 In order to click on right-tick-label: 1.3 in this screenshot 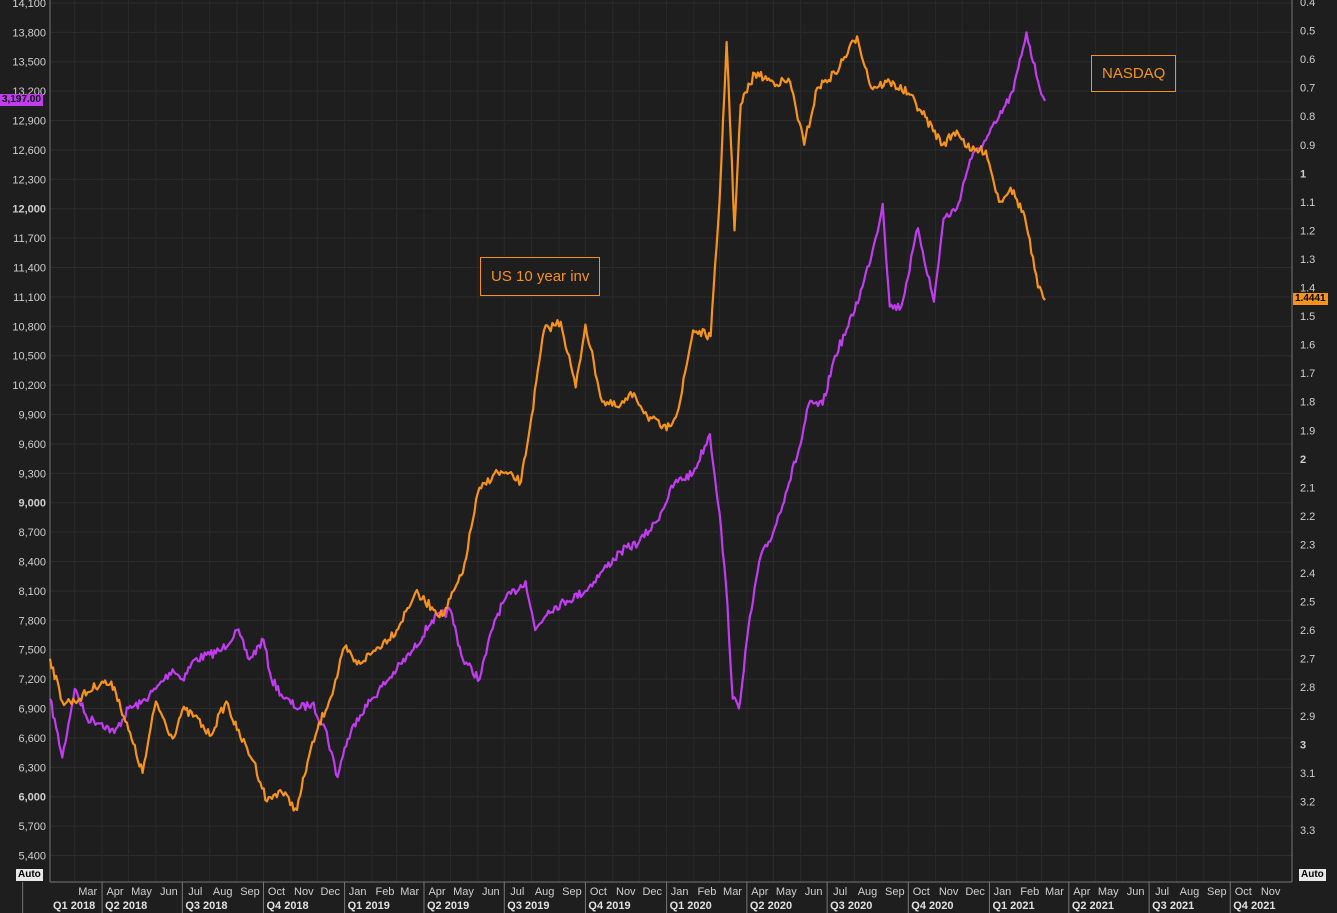, I will do `click(1307, 260)`.